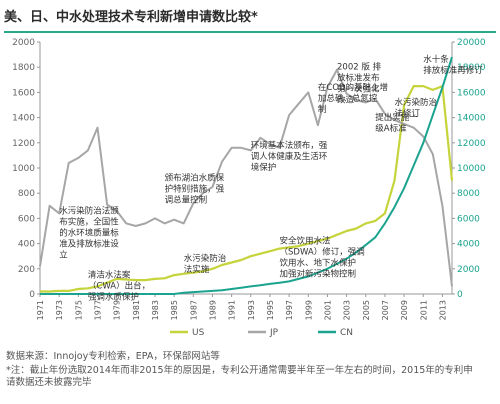 The height and width of the screenshot is (404, 500). I want to click on x-tick-label: 1997, so click(289, 310).